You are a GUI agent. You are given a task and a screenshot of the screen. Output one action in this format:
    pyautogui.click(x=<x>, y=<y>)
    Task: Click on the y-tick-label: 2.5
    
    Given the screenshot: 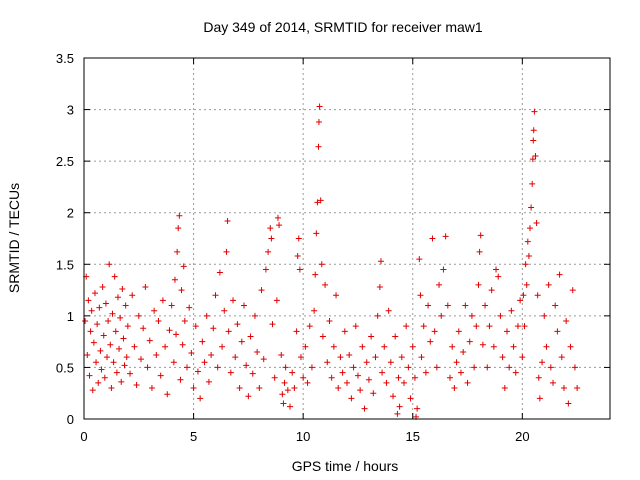 What is the action you would take?
    pyautogui.click(x=65, y=161)
    